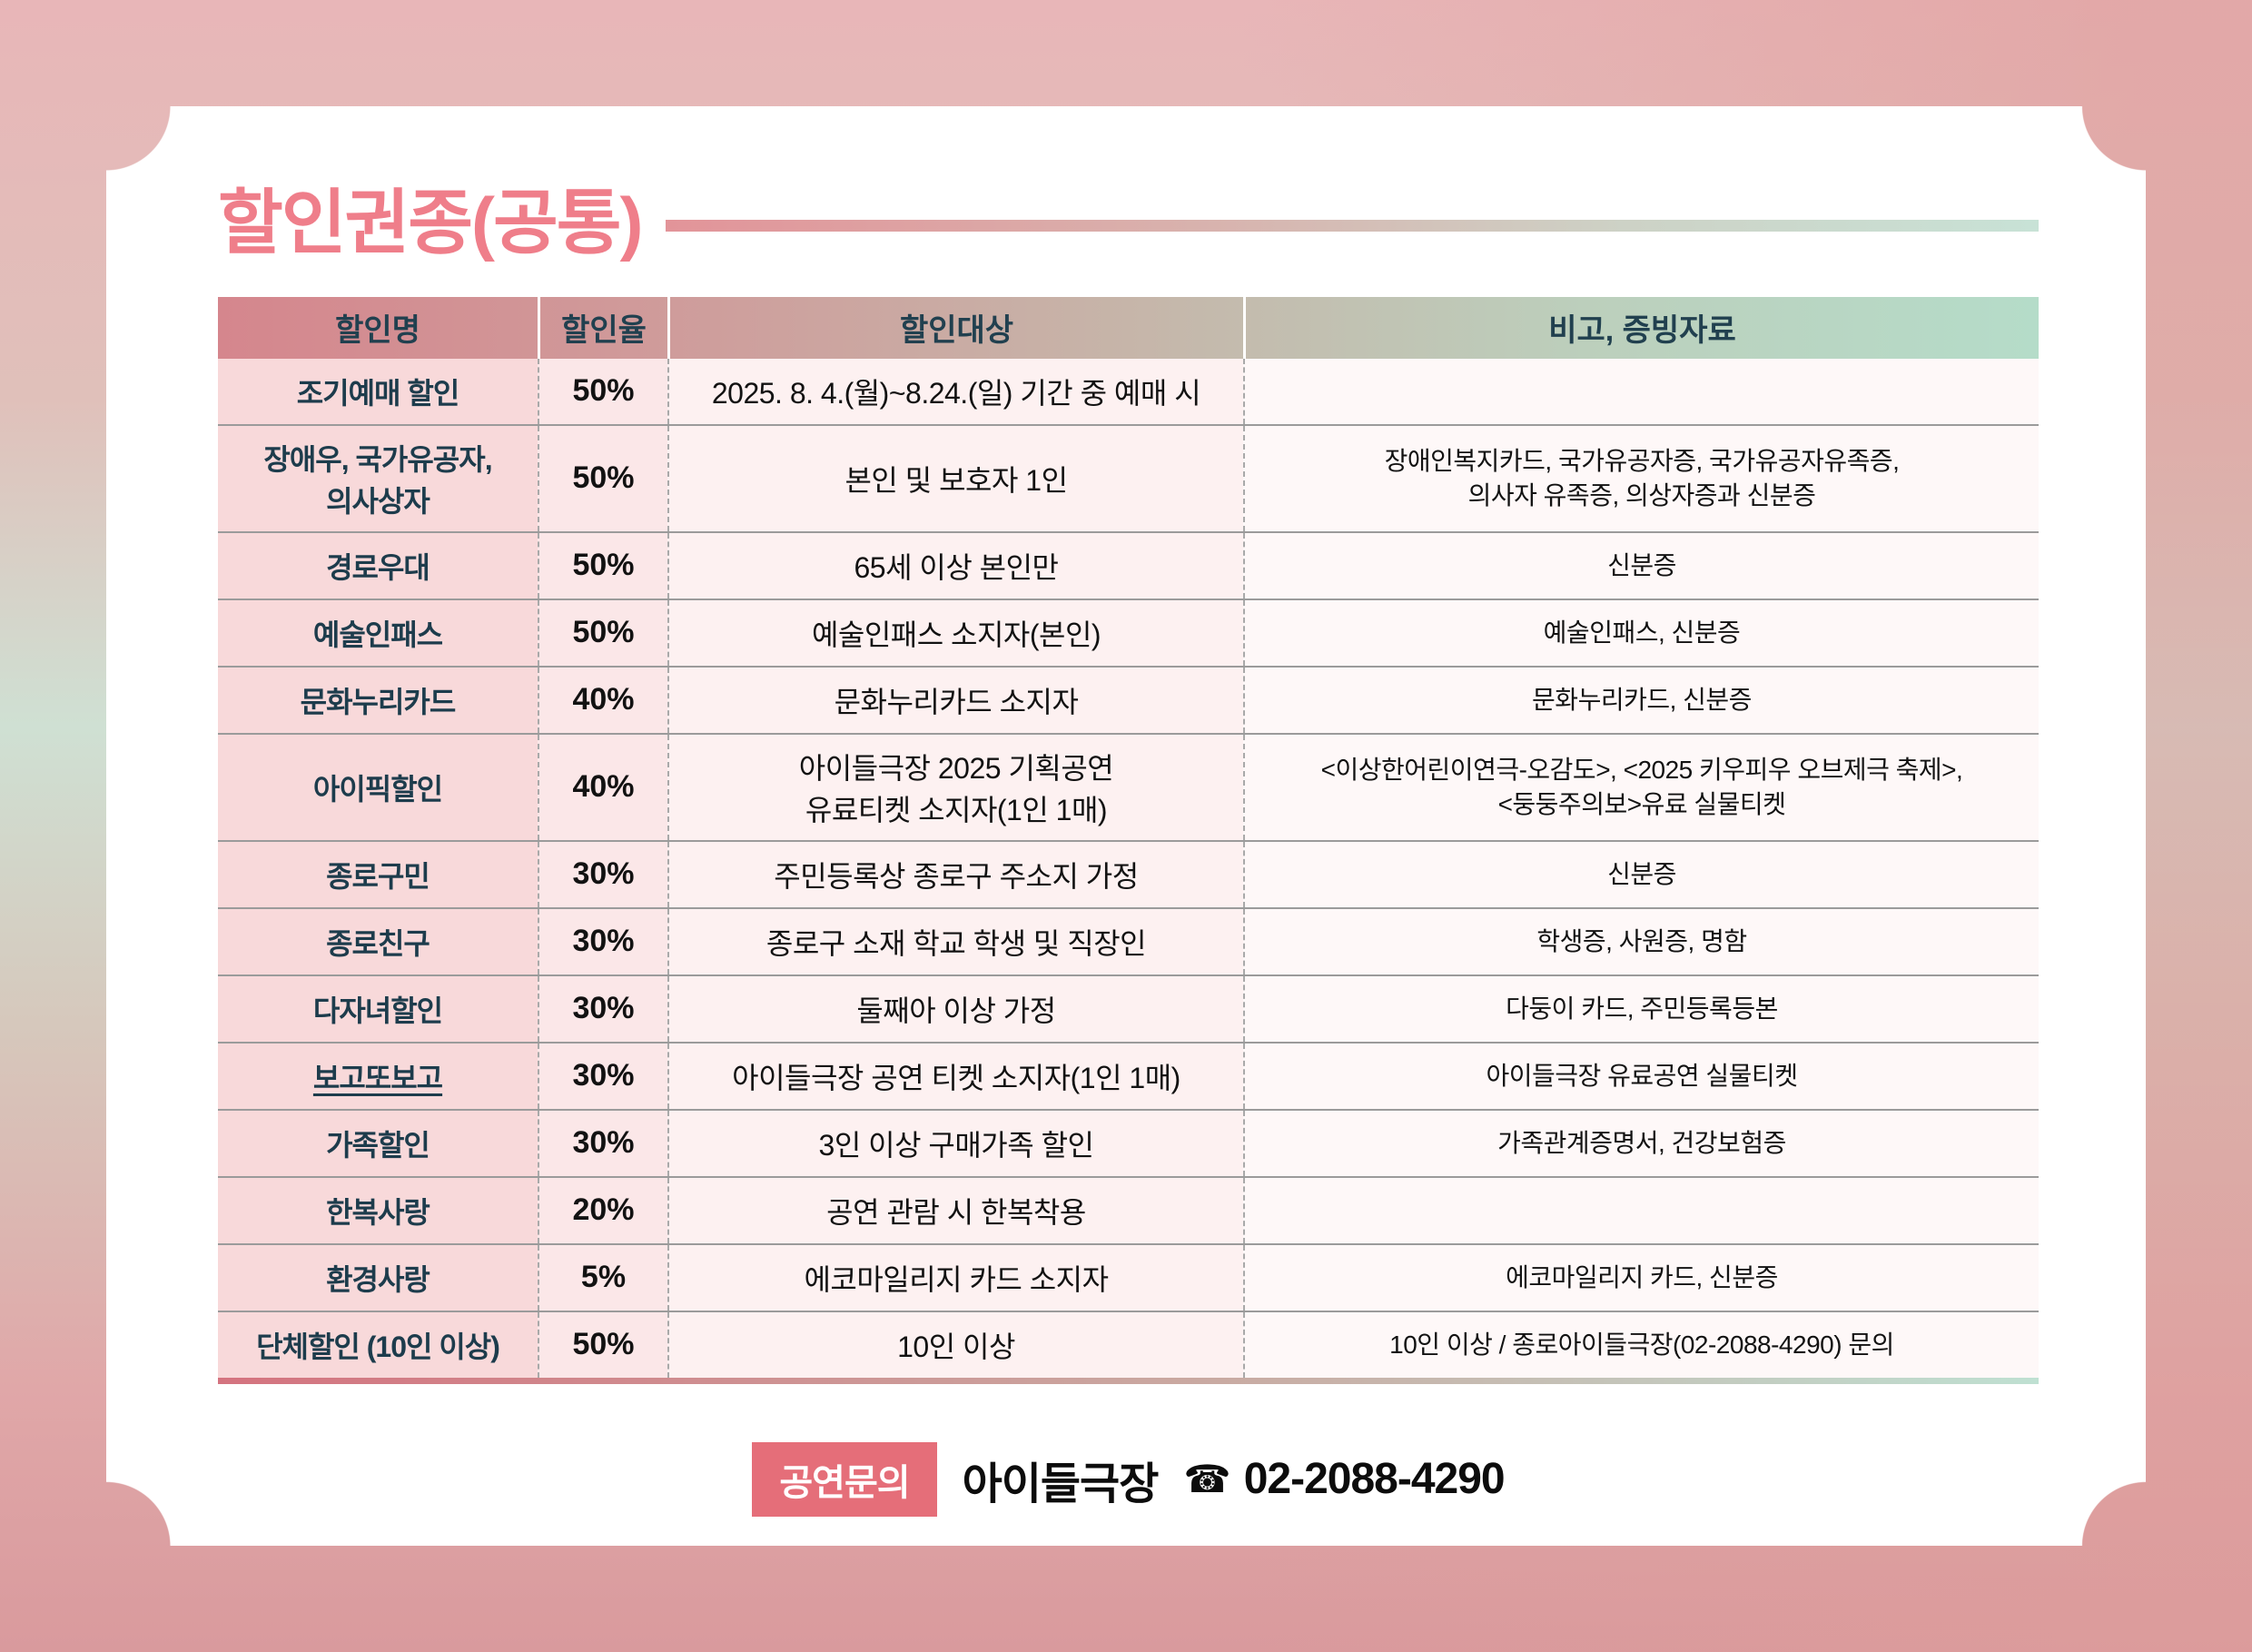 This screenshot has height=1652, width=2252. What do you see at coordinates (378, 1344) in the screenshot?
I see `discount-name-cell: 단체할인 (10인 이상)` at bounding box center [378, 1344].